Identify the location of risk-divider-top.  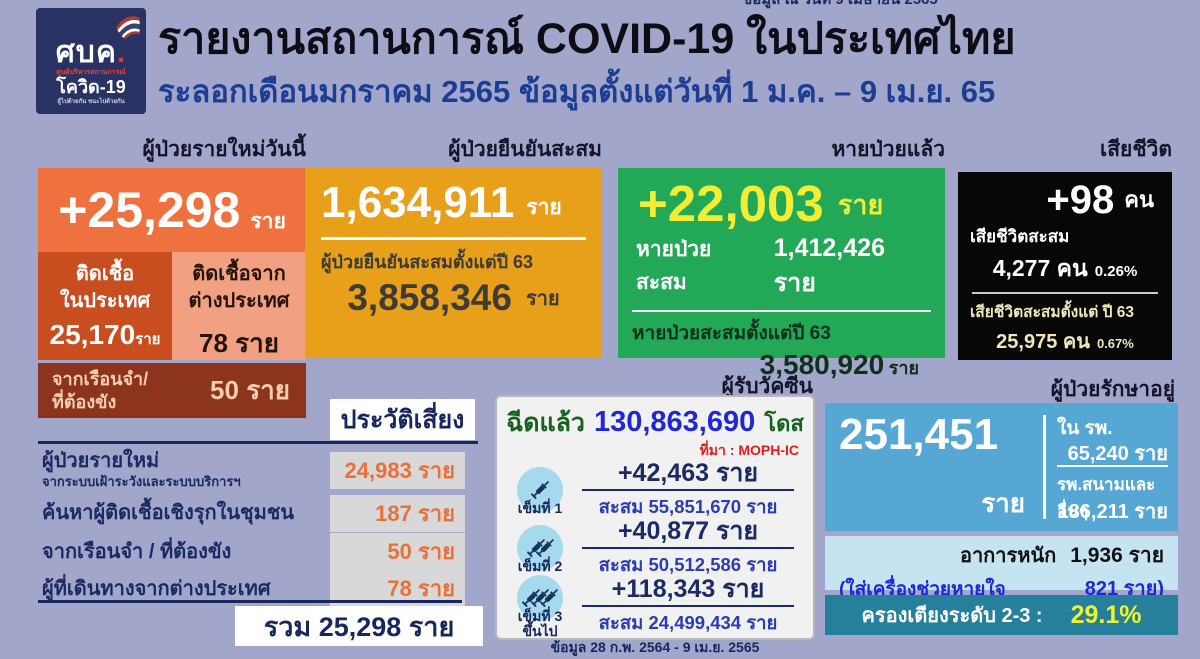
(258, 442).